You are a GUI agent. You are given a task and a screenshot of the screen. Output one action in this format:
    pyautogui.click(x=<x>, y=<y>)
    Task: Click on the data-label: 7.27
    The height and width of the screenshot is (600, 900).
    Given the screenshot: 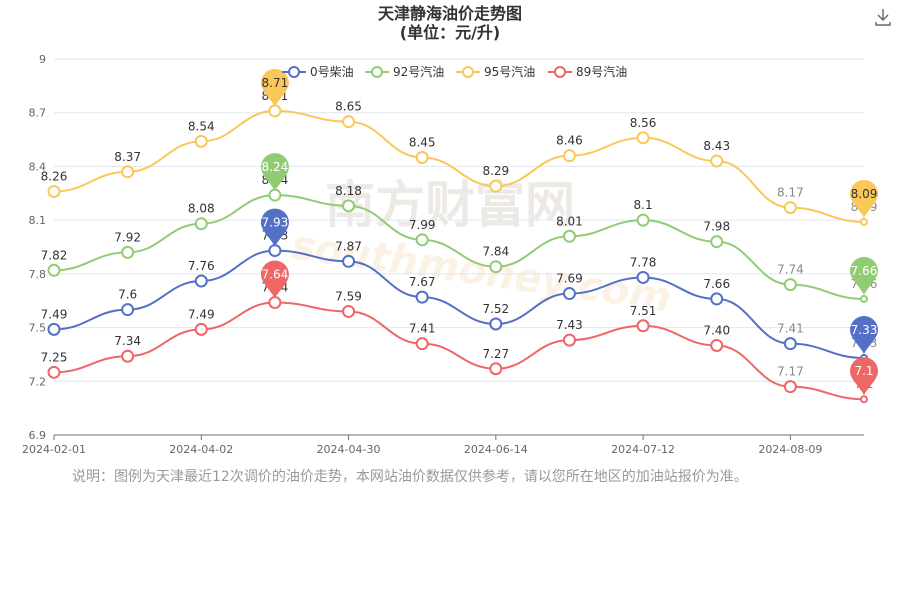 What is the action you would take?
    pyautogui.click(x=495, y=354)
    